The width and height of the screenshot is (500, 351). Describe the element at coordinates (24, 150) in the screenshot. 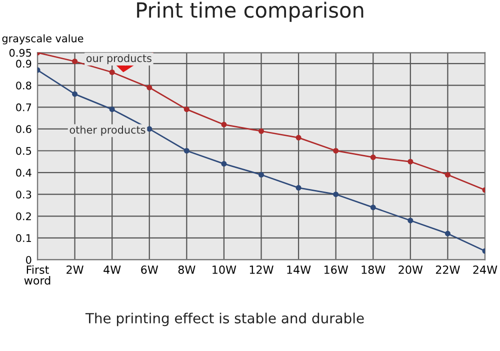

I see `y-tick-label: 0.5` at that location.